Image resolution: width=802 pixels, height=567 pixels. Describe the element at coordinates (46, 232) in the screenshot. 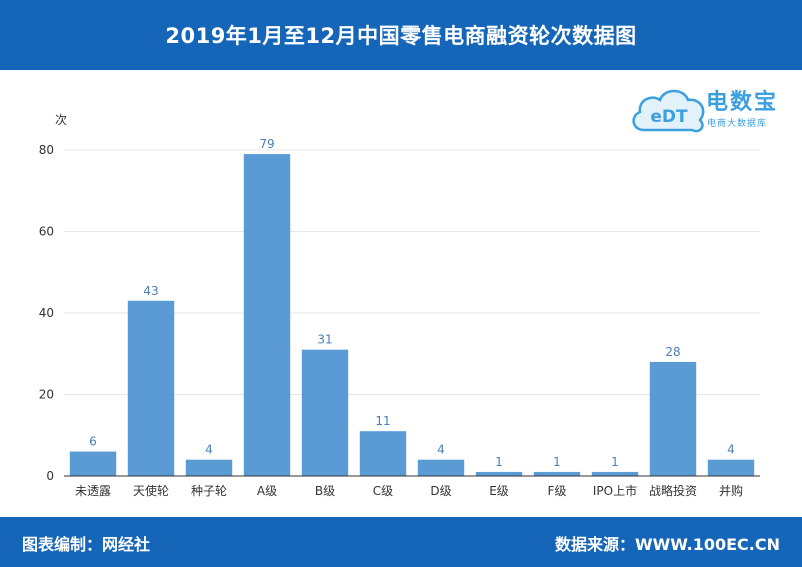

I see `y-tick-label: 60` at that location.